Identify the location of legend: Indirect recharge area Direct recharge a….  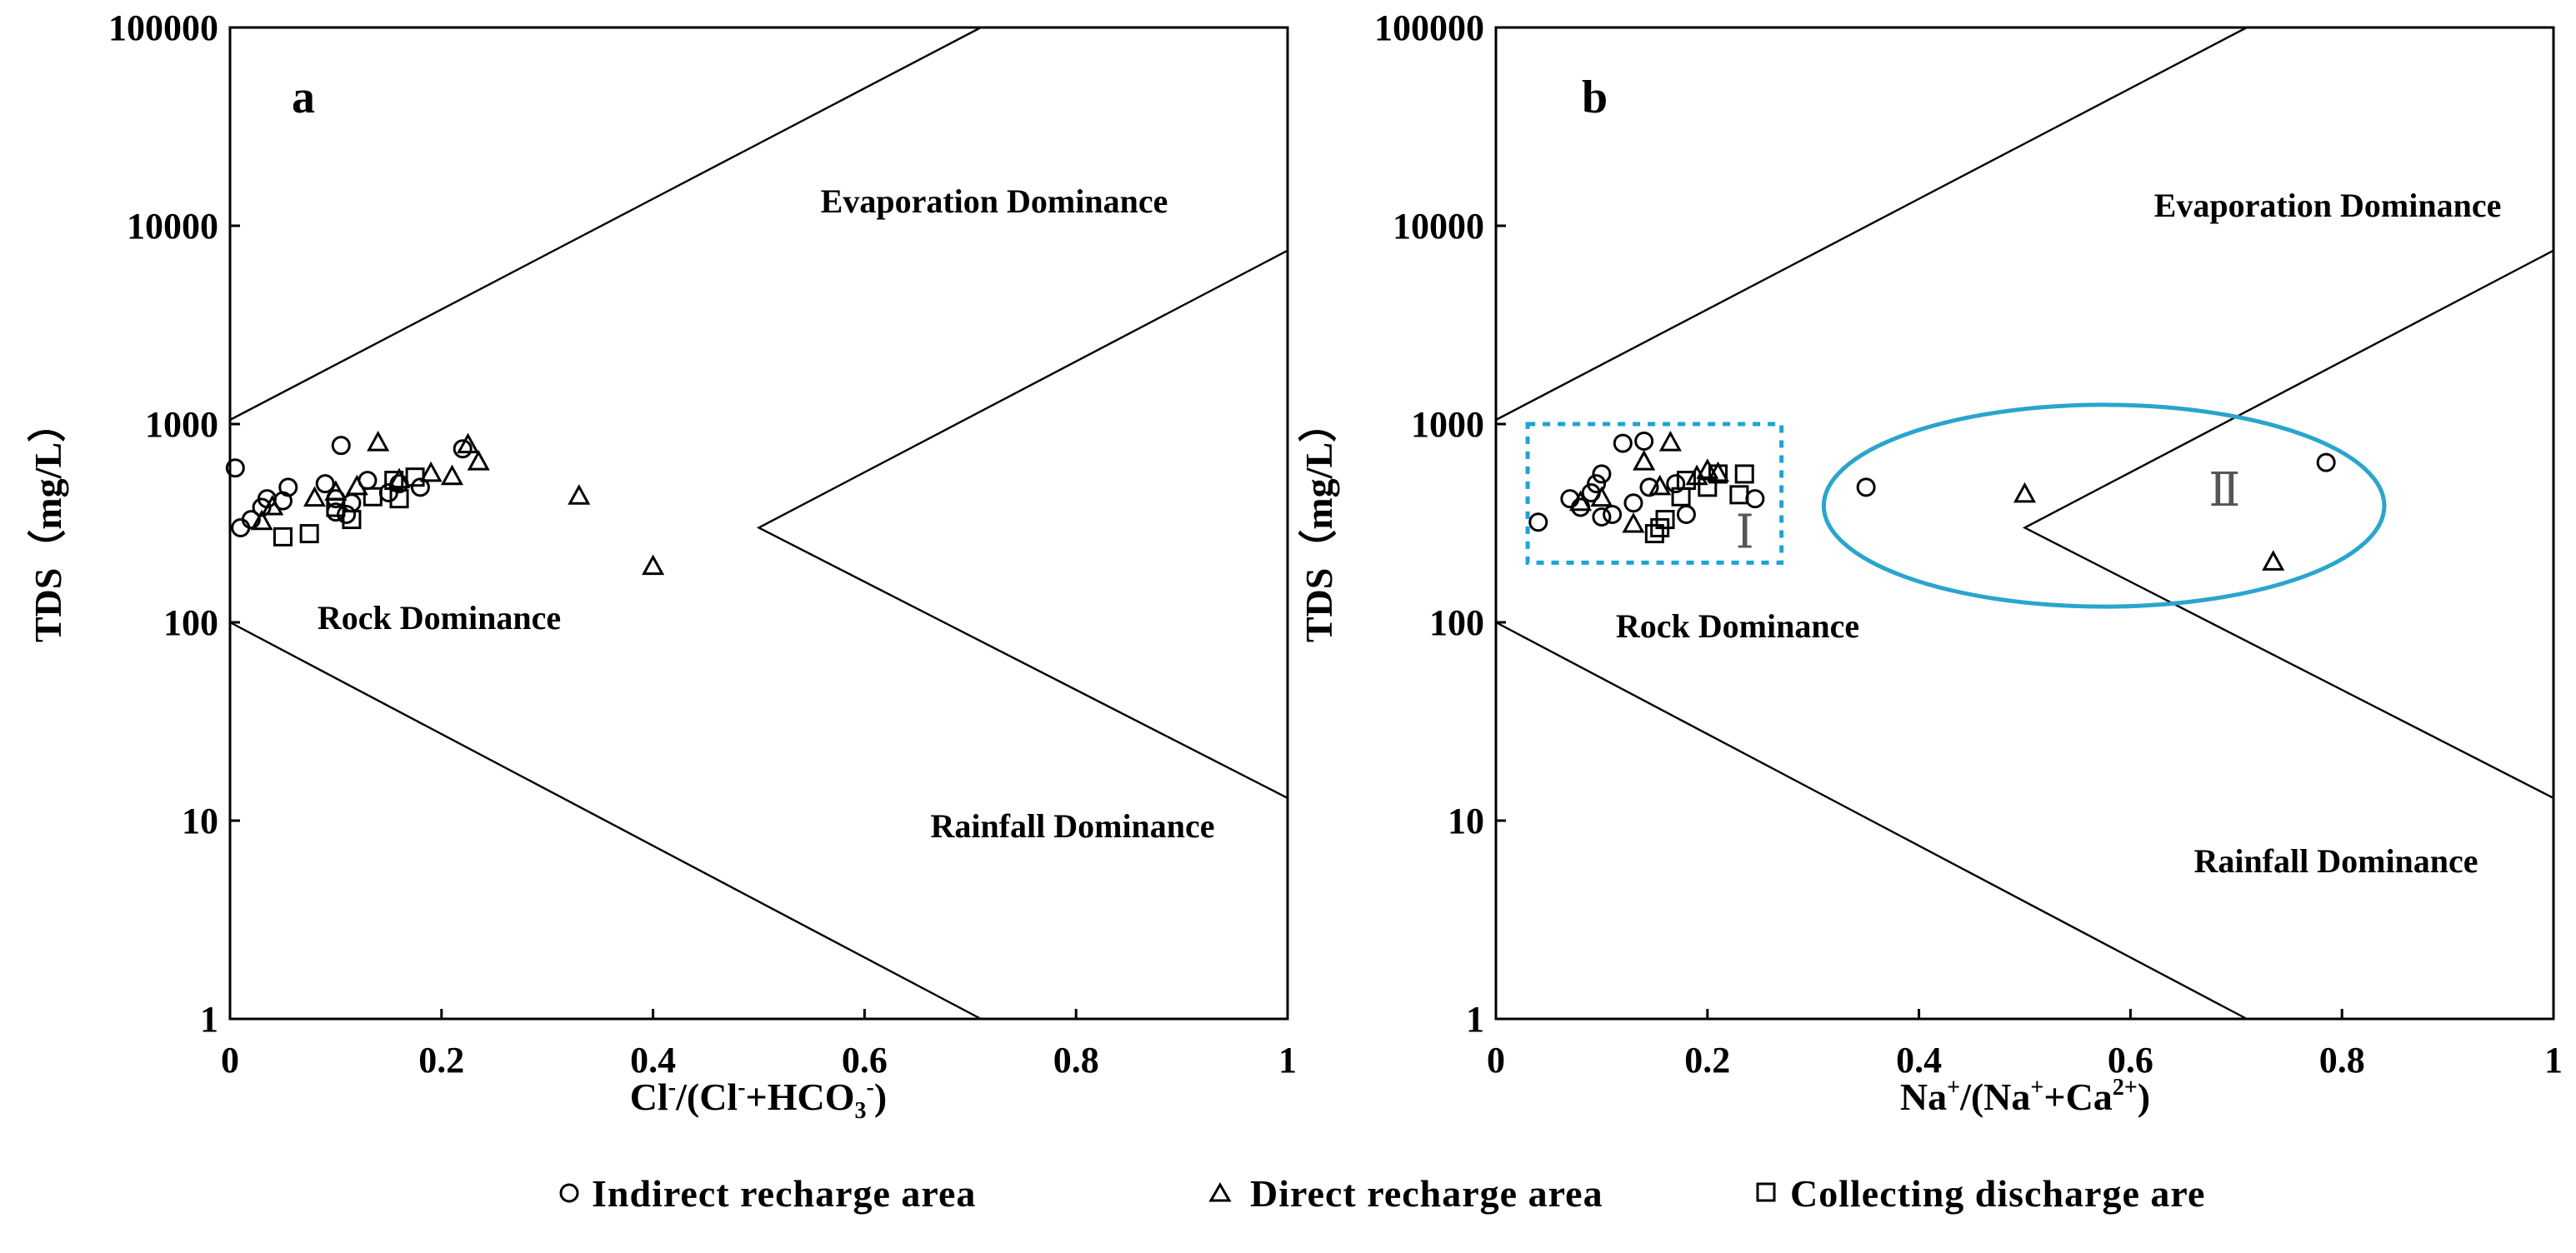
(1382, 1194).